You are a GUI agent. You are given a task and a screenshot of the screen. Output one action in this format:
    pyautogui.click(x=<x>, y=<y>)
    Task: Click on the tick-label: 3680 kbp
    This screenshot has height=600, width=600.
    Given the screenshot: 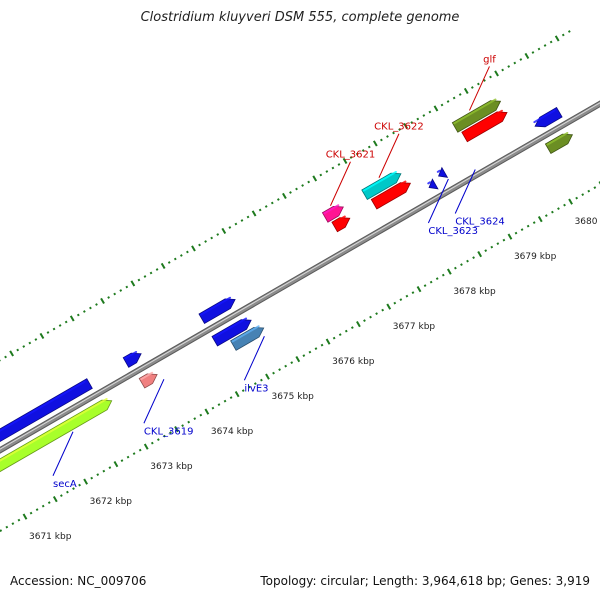 What is the action you would take?
    pyautogui.click(x=587, y=222)
    